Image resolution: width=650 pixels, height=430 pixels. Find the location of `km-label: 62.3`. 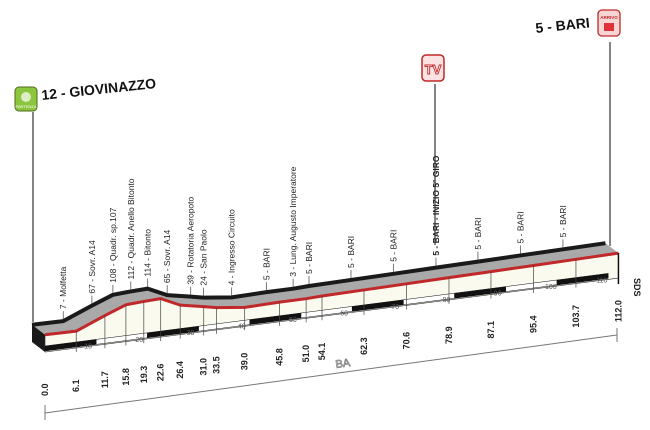

km-label: 62.3 is located at coordinates (364, 346).